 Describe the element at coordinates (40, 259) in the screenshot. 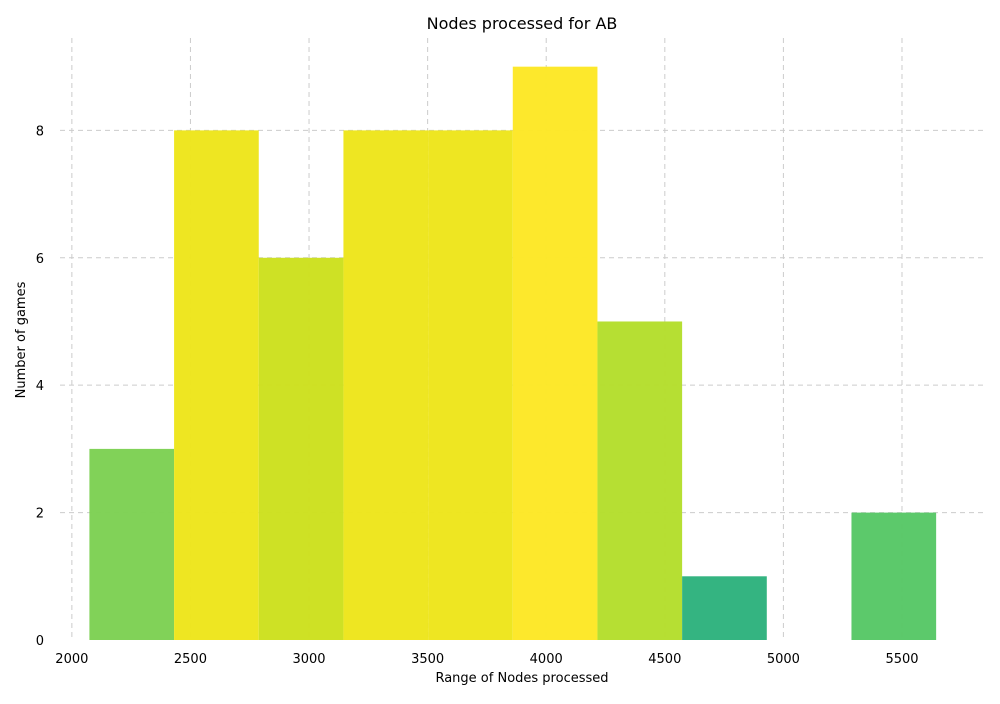

I see `y-tick-label: 6` at that location.